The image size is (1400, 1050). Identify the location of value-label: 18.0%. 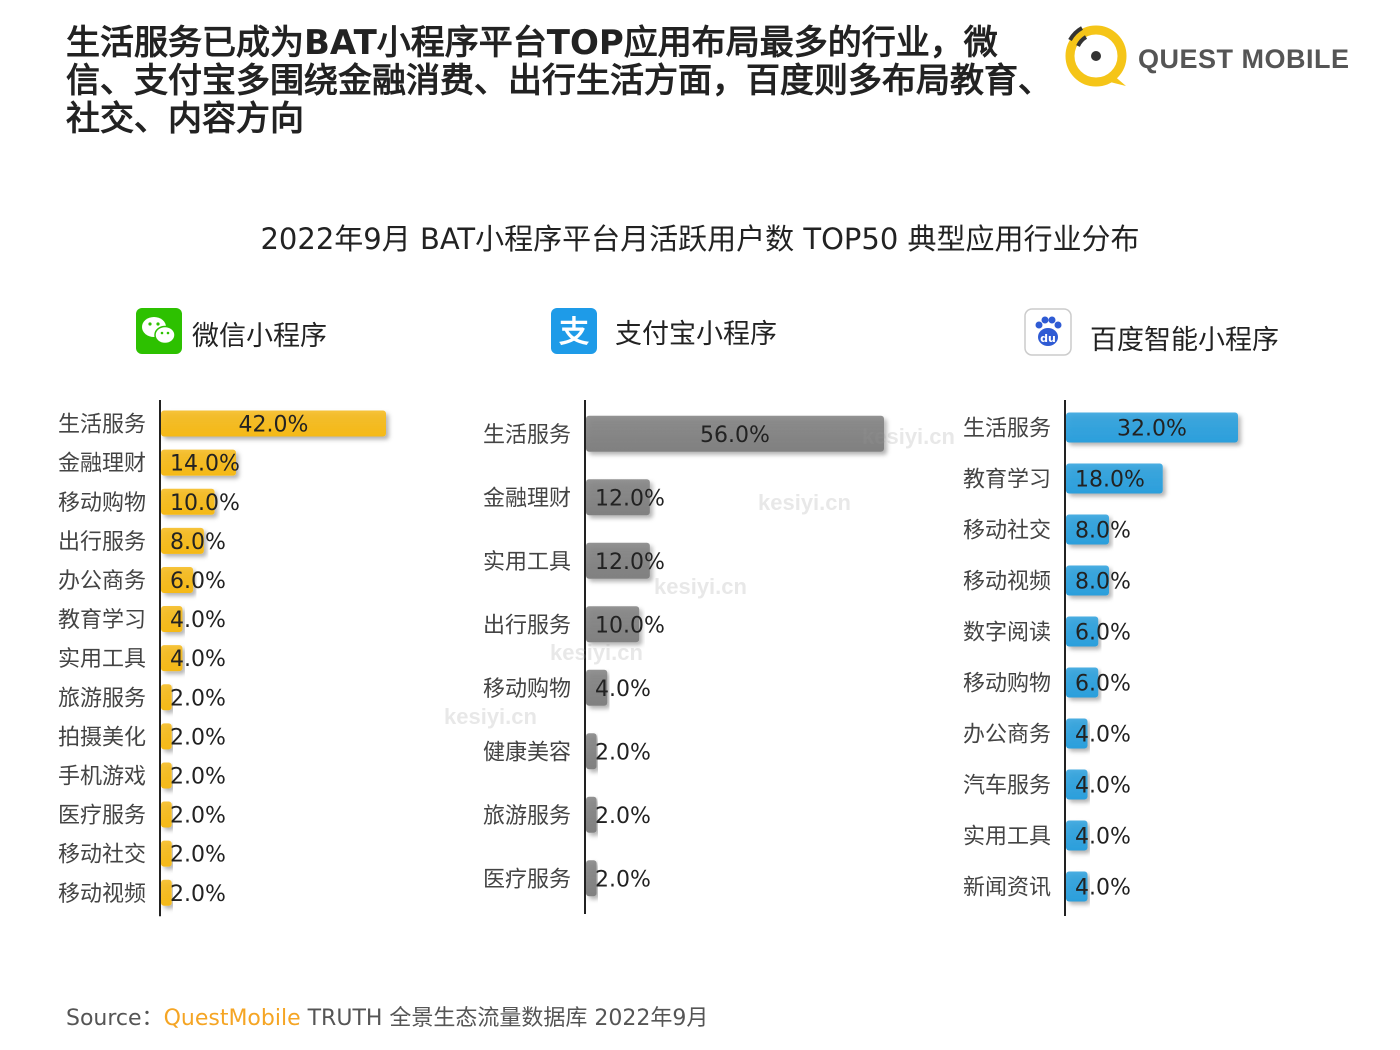
(1110, 480).